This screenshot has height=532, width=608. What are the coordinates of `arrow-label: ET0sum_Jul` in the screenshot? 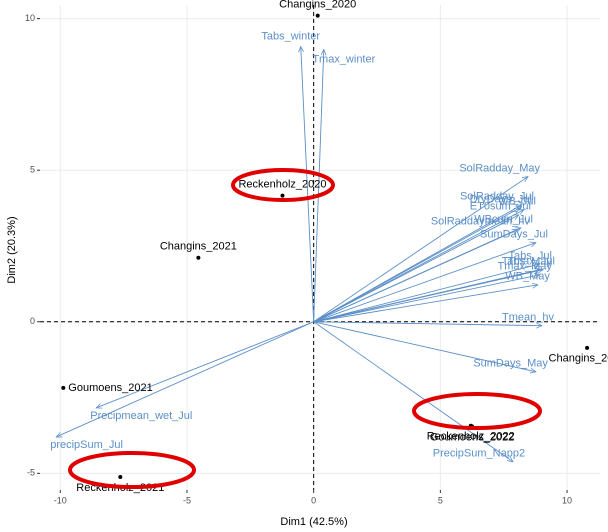 It's located at (500, 207).